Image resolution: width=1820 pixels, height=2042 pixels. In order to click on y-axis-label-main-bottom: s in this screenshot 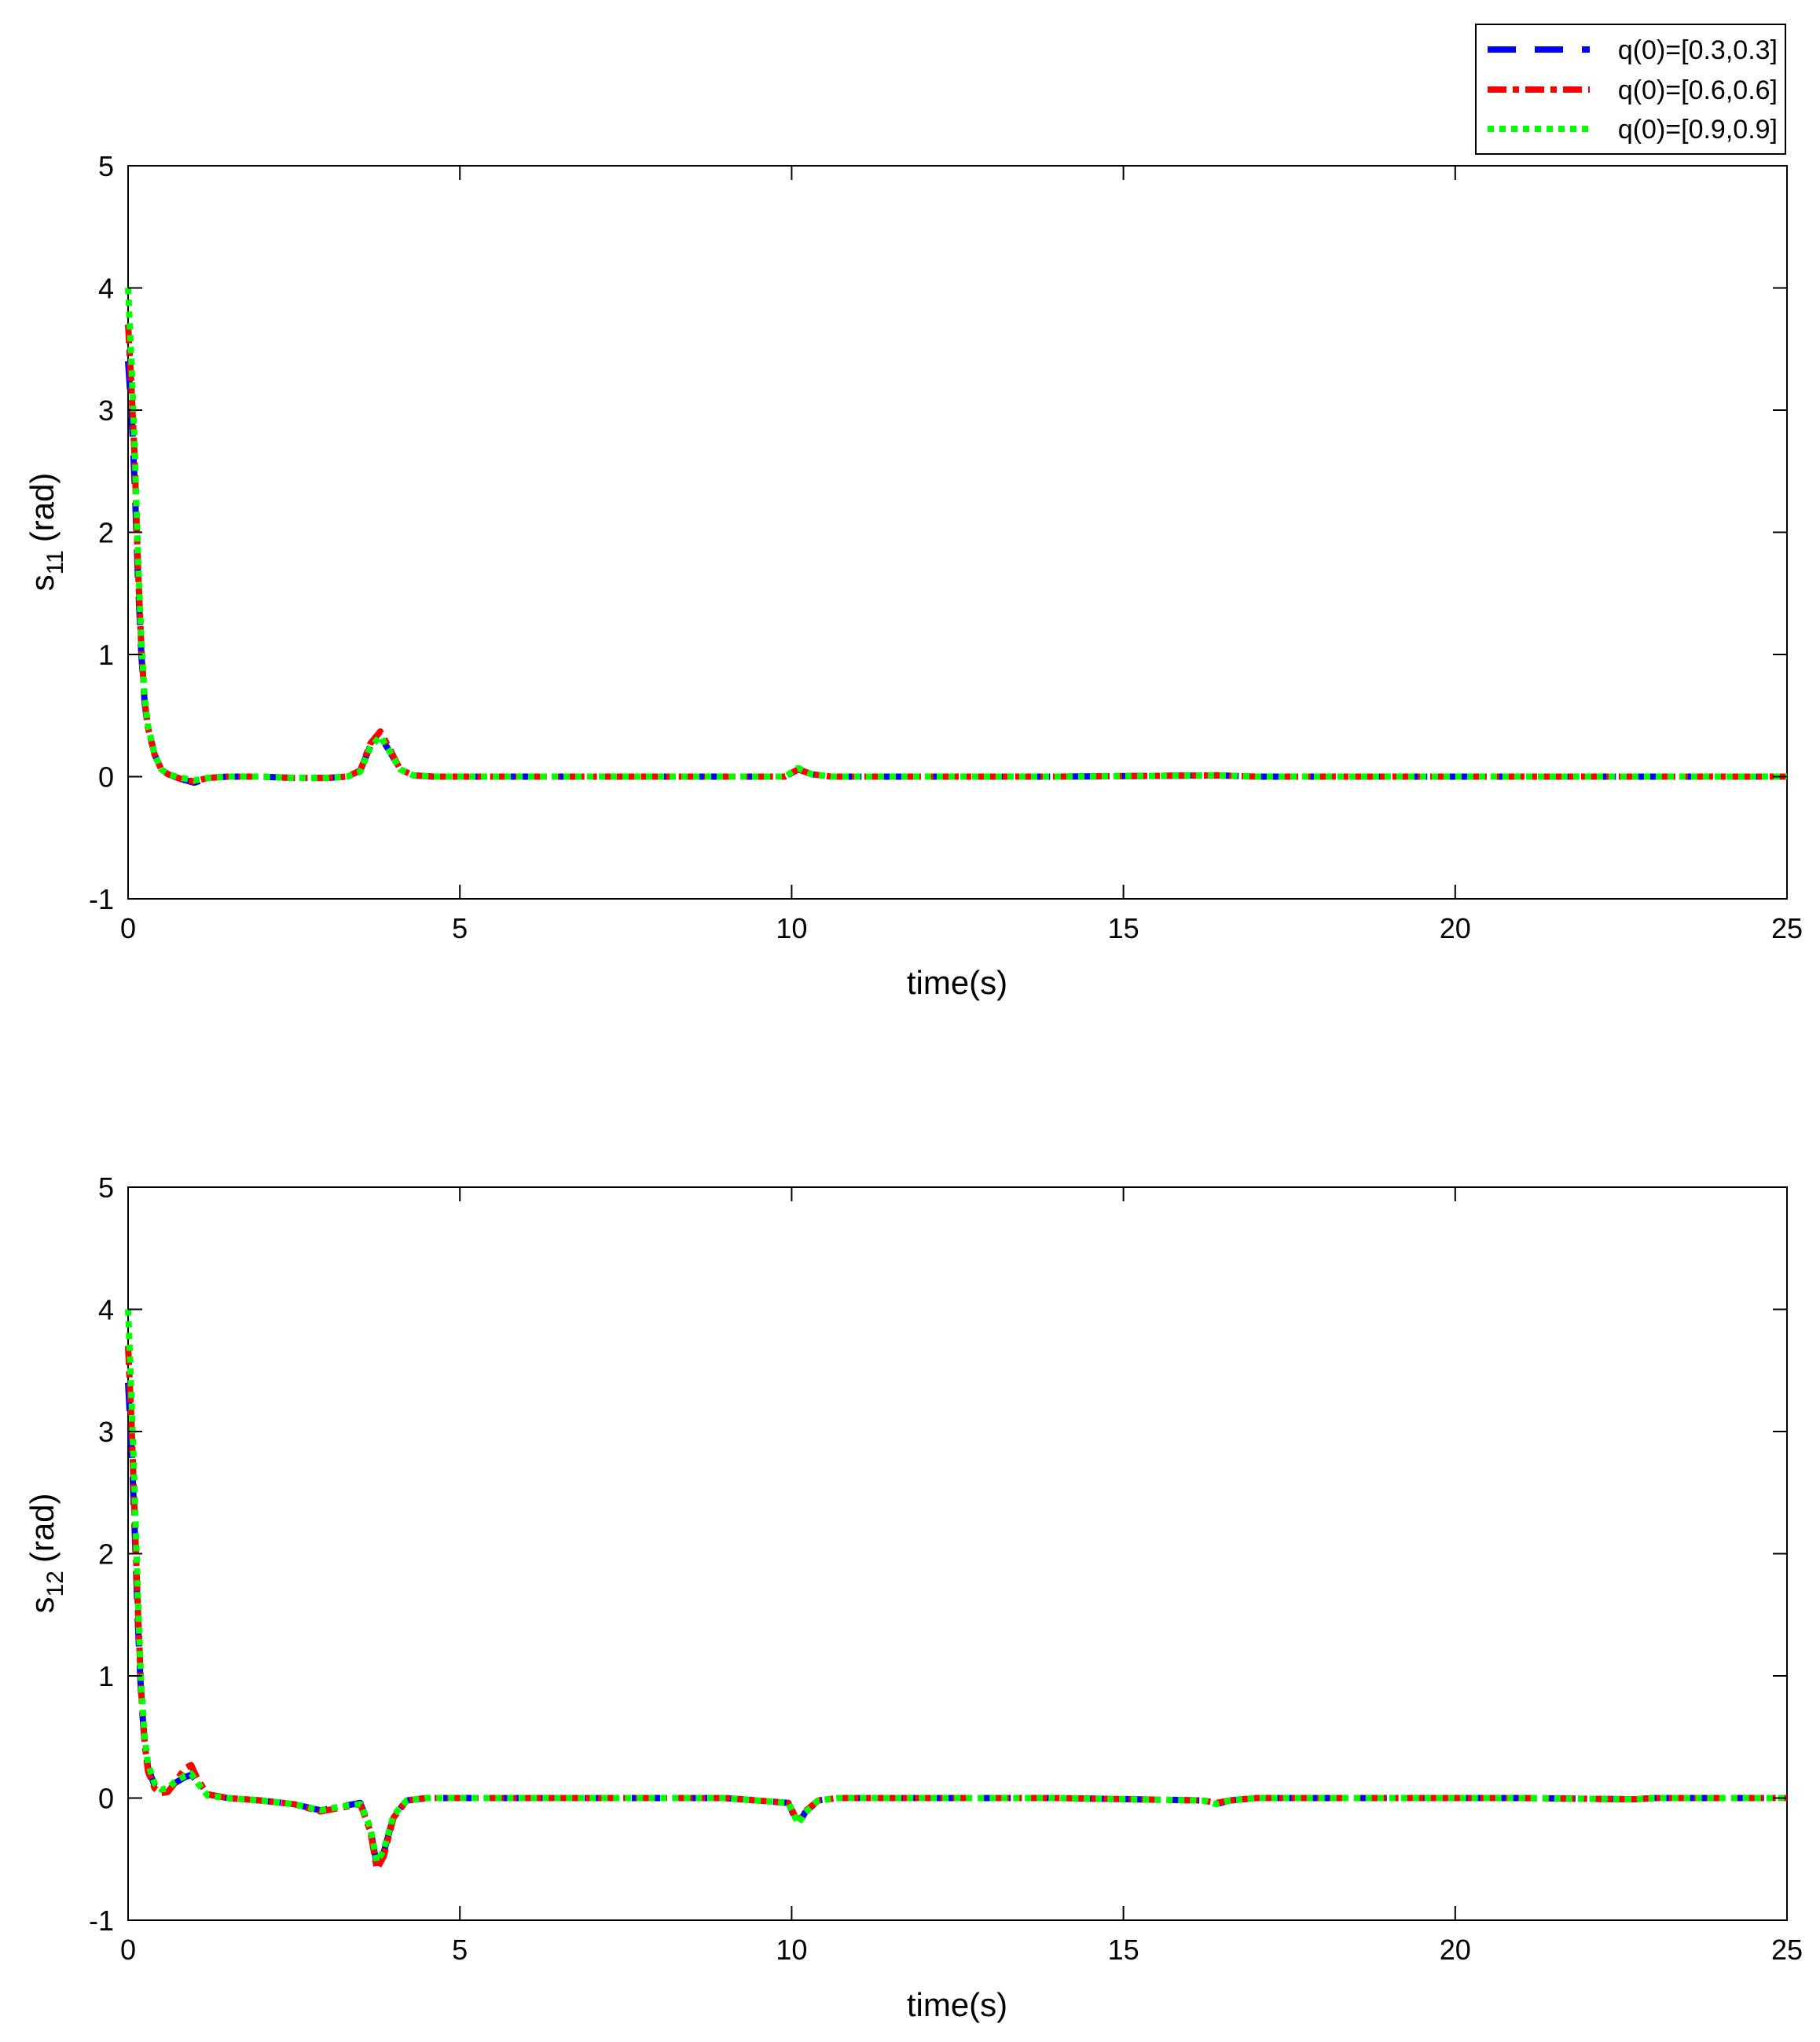, I will do `click(42, 1605)`.